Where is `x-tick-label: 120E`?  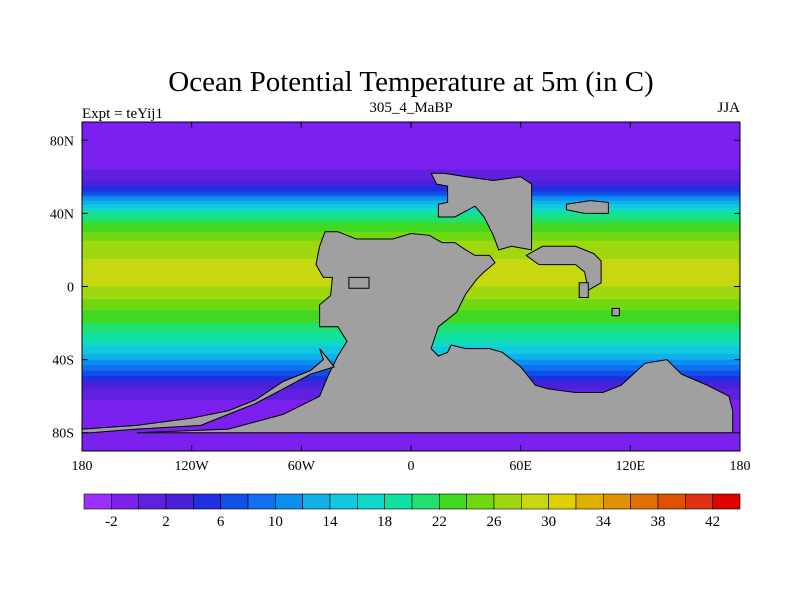
x-tick-label: 120E is located at coordinates (631, 466).